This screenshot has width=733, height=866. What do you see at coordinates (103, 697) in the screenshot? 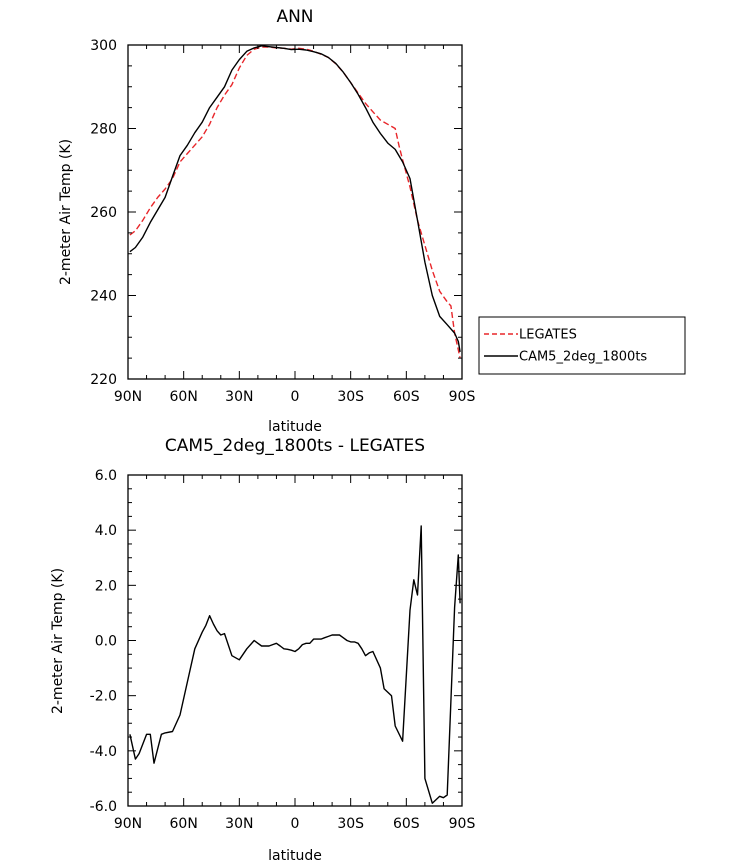
I see `bottom-y-tick-label: -2.0` at bounding box center [103, 697].